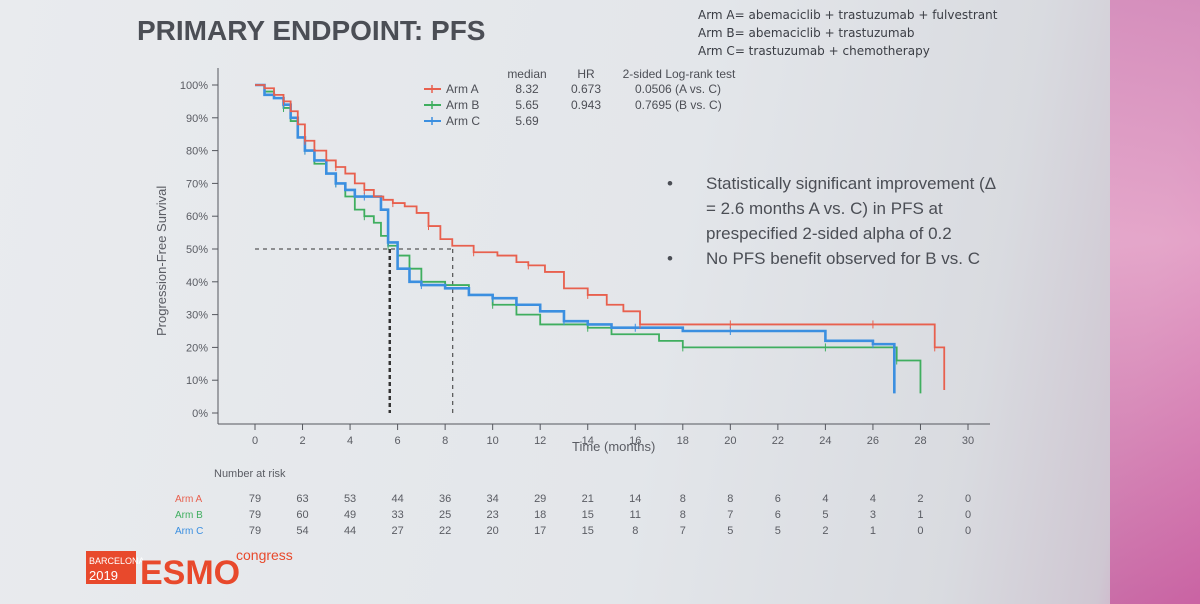  I want to click on risk-value: 25, so click(445, 515).